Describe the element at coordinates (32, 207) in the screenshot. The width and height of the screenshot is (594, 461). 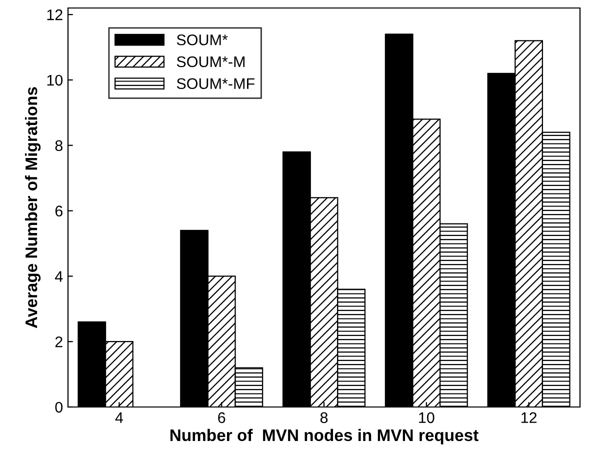
I see `y-axis-title: Average Number of Migrations` at that location.